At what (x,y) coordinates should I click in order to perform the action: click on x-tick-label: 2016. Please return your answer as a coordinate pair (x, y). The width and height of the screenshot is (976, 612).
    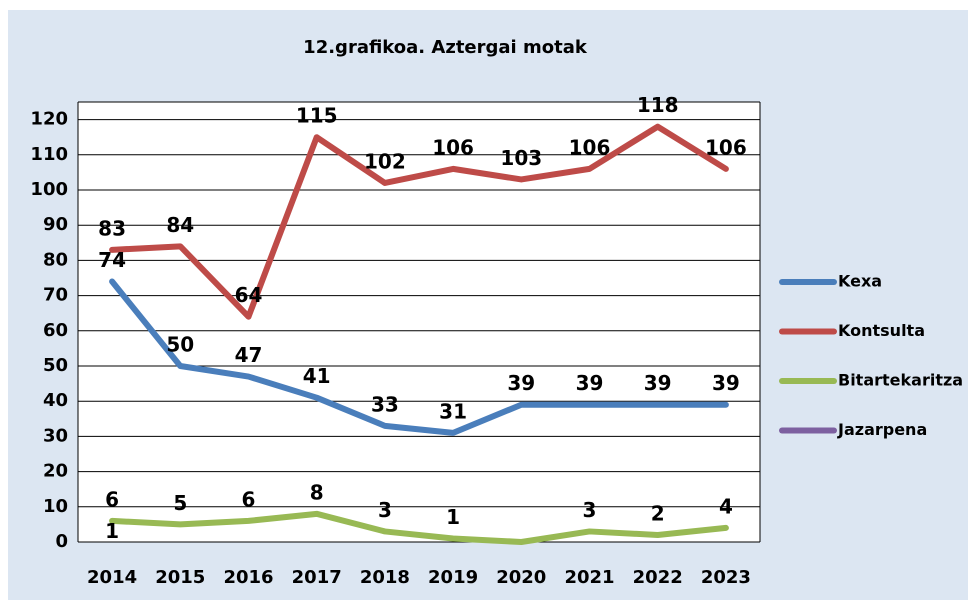
    Looking at the image, I should click on (248, 577).